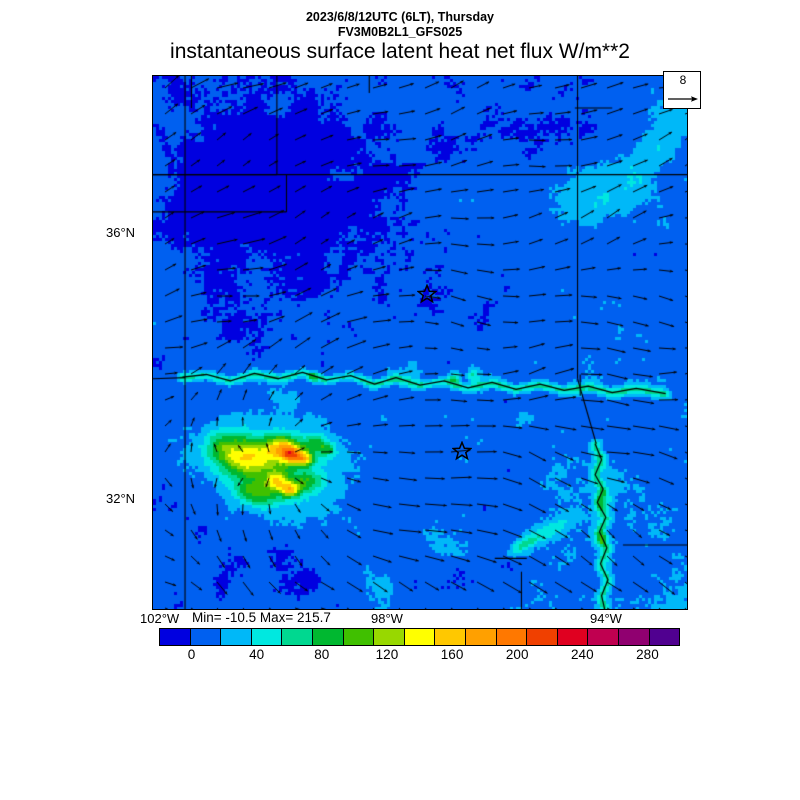  Describe the element at coordinates (647, 654) in the screenshot. I see `colorbar-tick-label: 280` at that location.